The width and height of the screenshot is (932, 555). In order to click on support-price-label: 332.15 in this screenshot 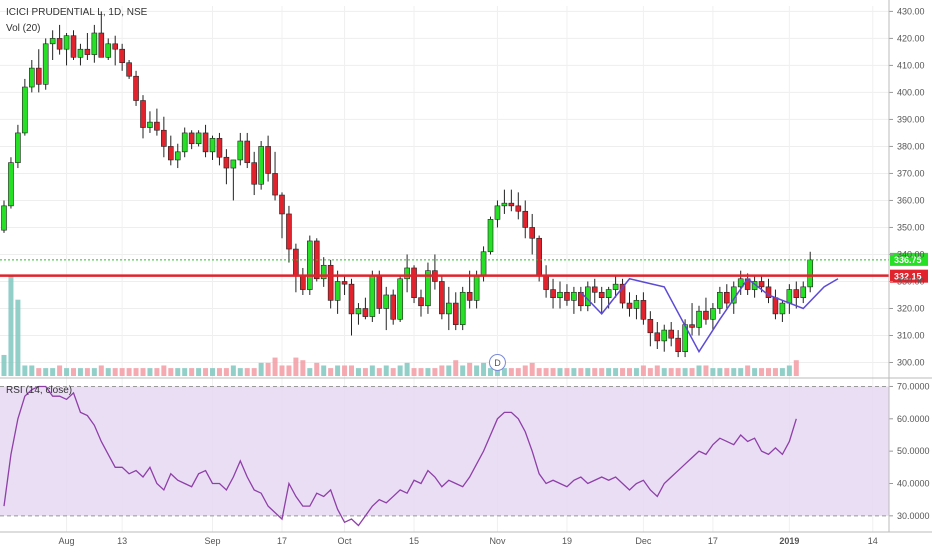, I will do `click(908, 277)`.